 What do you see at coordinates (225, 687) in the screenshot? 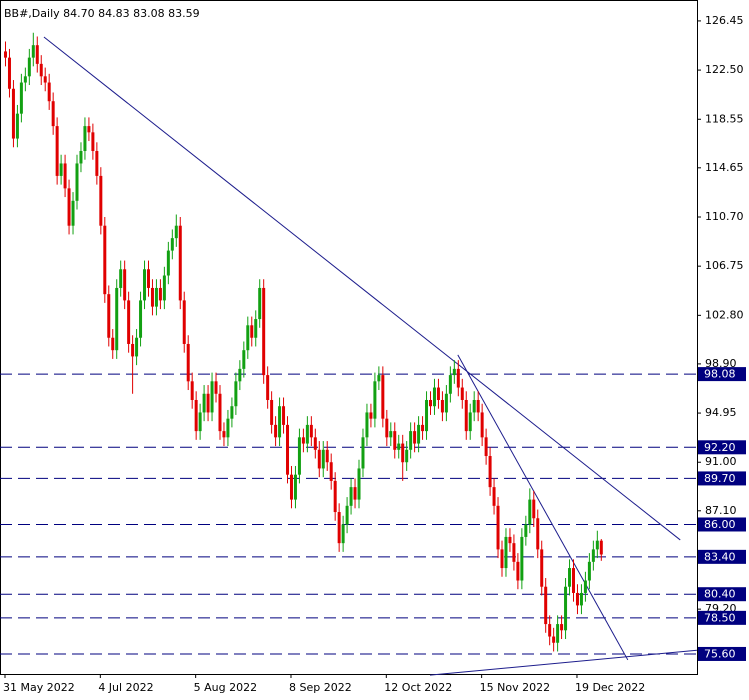
I see `x-tick-label: 5 Aug 2022` at bounding box center [225, 687].